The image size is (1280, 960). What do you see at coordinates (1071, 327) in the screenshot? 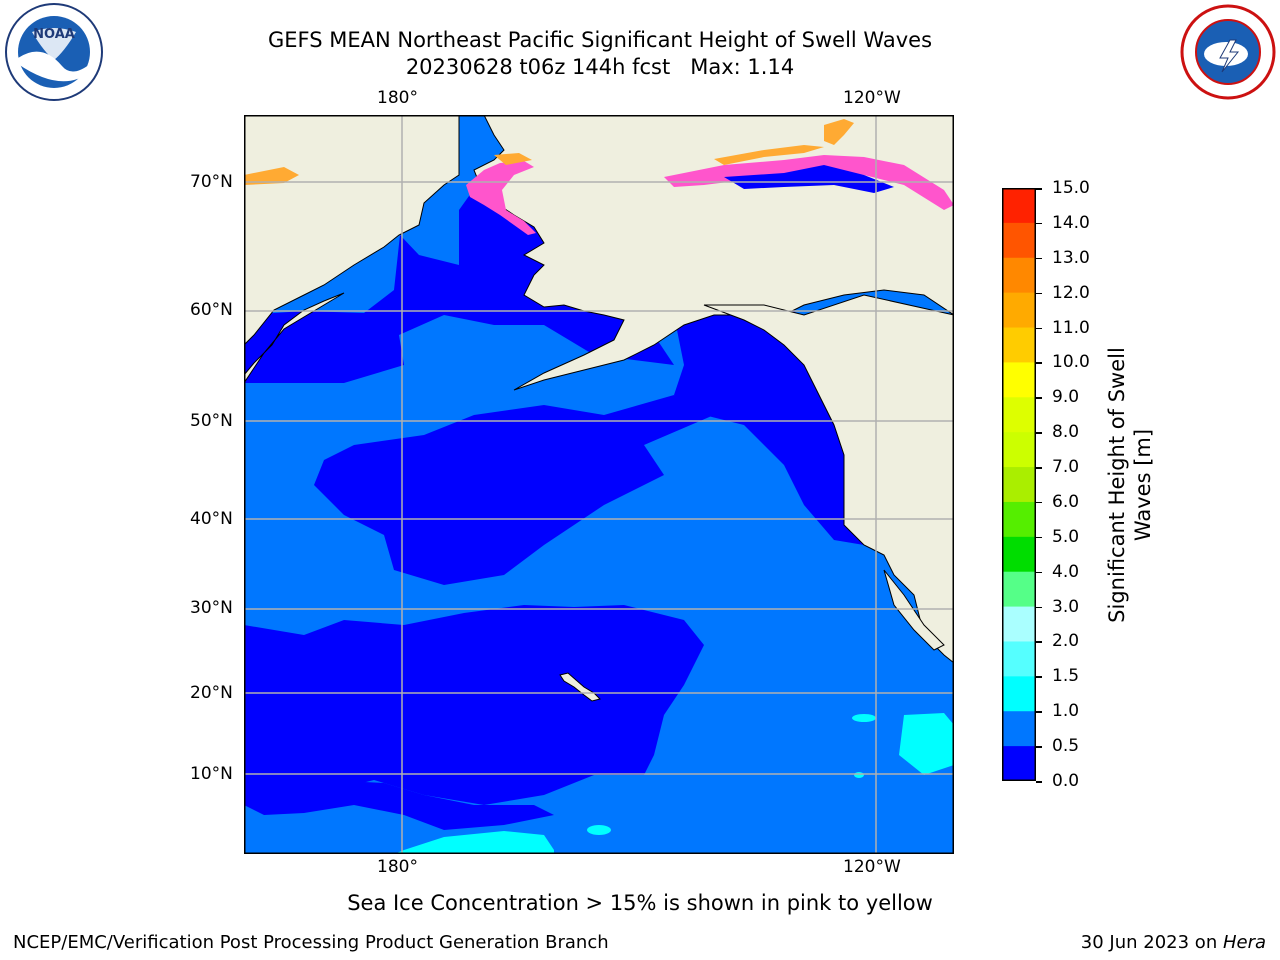
I see `colorbar-tick-label: 11.0` at bounding box center [1071, 327].